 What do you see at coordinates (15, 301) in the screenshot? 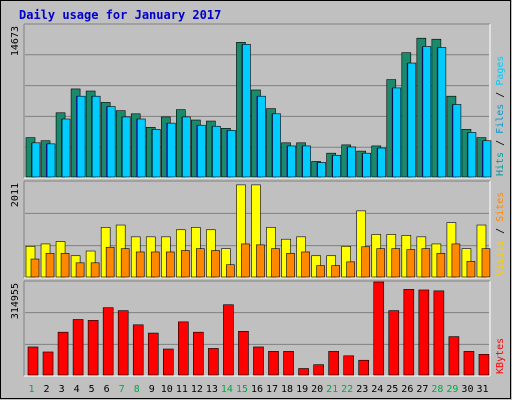
I see `y-max-label: 314955` at bounding box center [15, 301].